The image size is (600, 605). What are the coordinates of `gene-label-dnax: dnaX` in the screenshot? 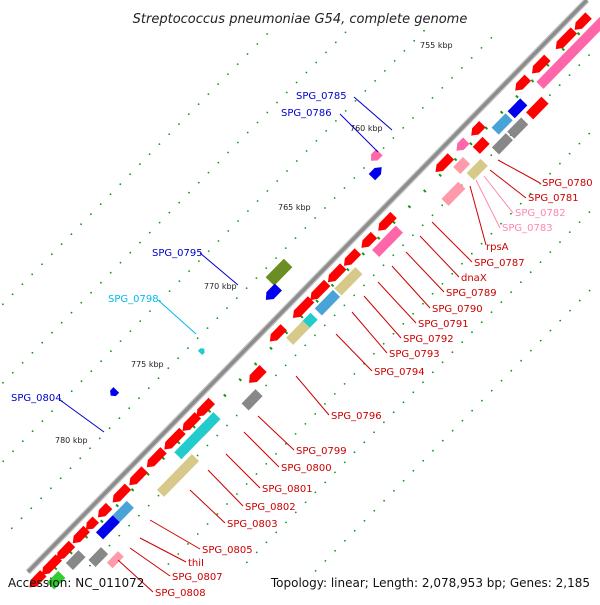 It's located at (474, 278).